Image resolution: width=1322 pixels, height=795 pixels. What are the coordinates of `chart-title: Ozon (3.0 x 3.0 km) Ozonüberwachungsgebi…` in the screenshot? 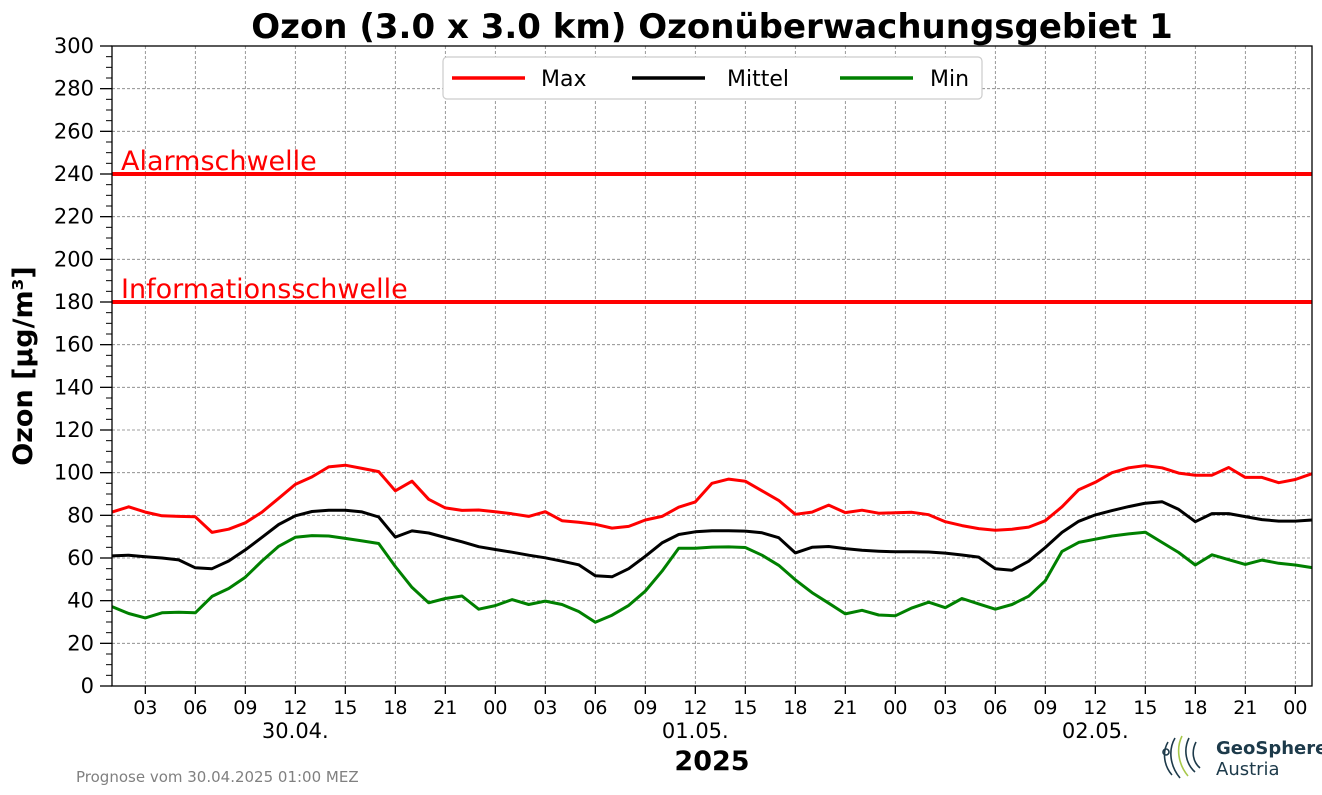 It's located at (711, 27).